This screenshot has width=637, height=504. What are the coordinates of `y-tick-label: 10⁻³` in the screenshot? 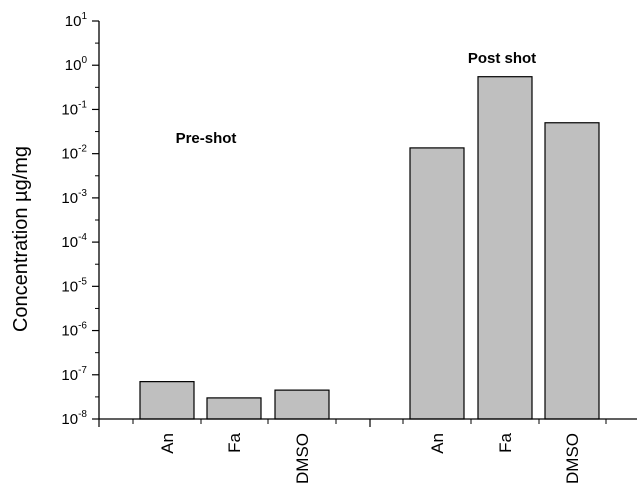 It's located at (74, 197).